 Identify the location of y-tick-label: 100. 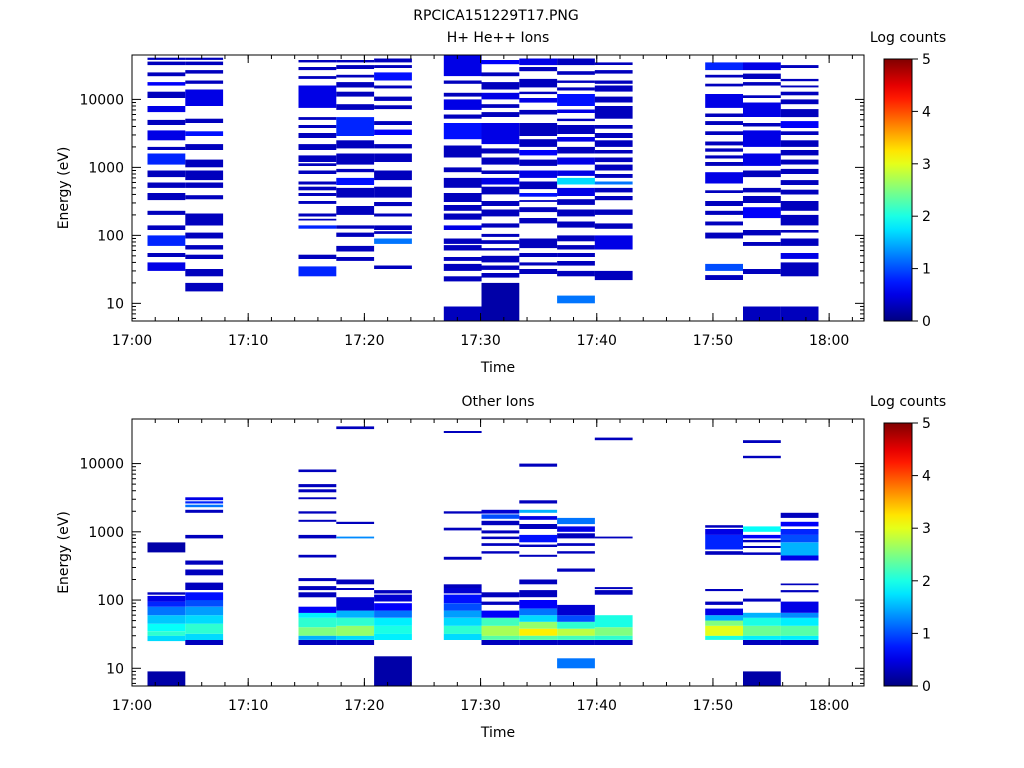
(110, 601).